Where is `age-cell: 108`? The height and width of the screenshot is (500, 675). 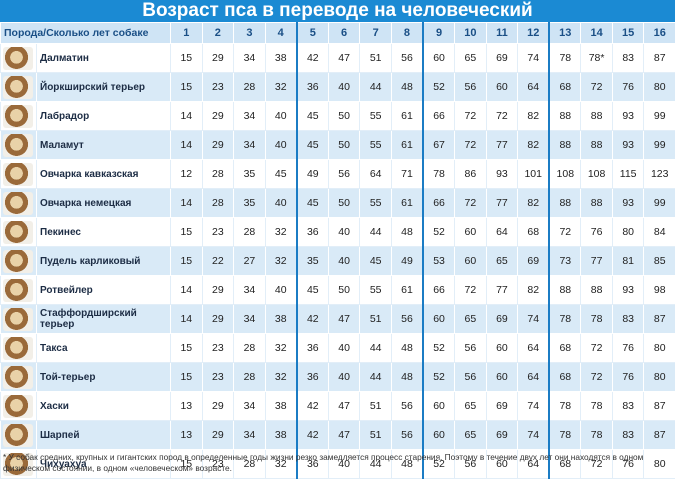 age-cell: 108 is located at coordinates (596, 174).